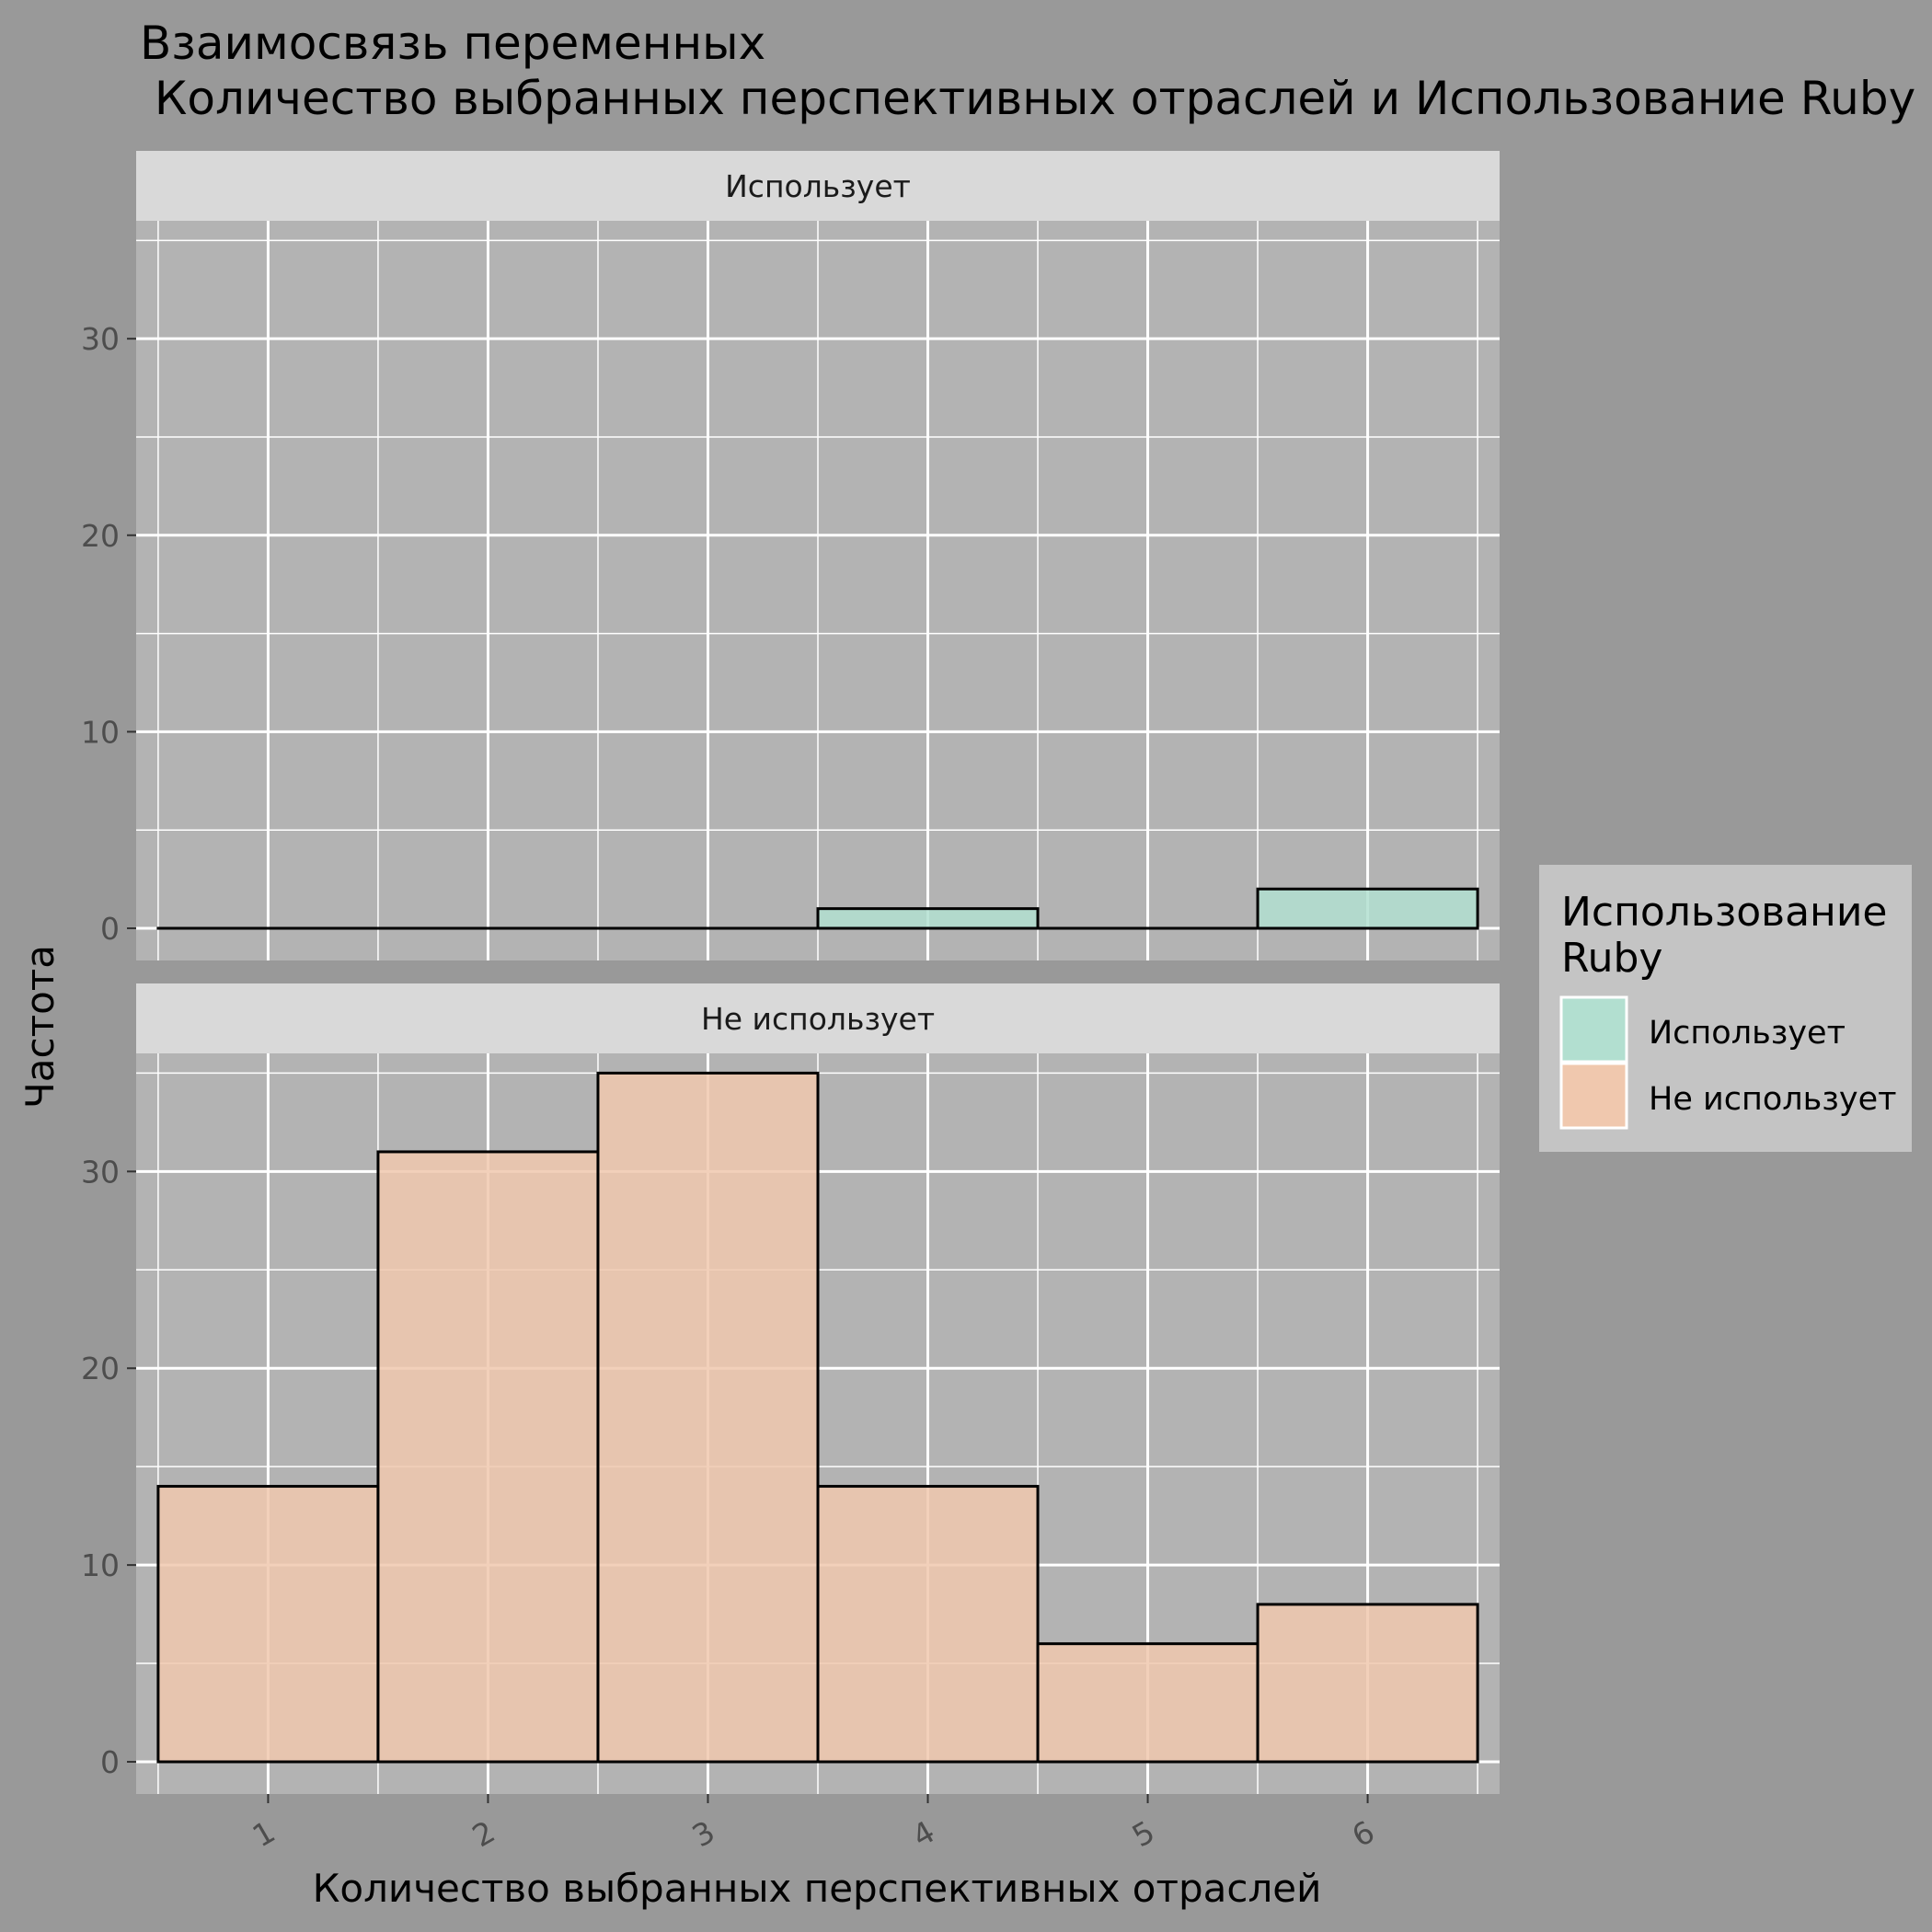 This screenshot has height=1932, width=1932. I want to click on x-axis-ticks: 1 2 3 4 5 6, so click(814, 1824).